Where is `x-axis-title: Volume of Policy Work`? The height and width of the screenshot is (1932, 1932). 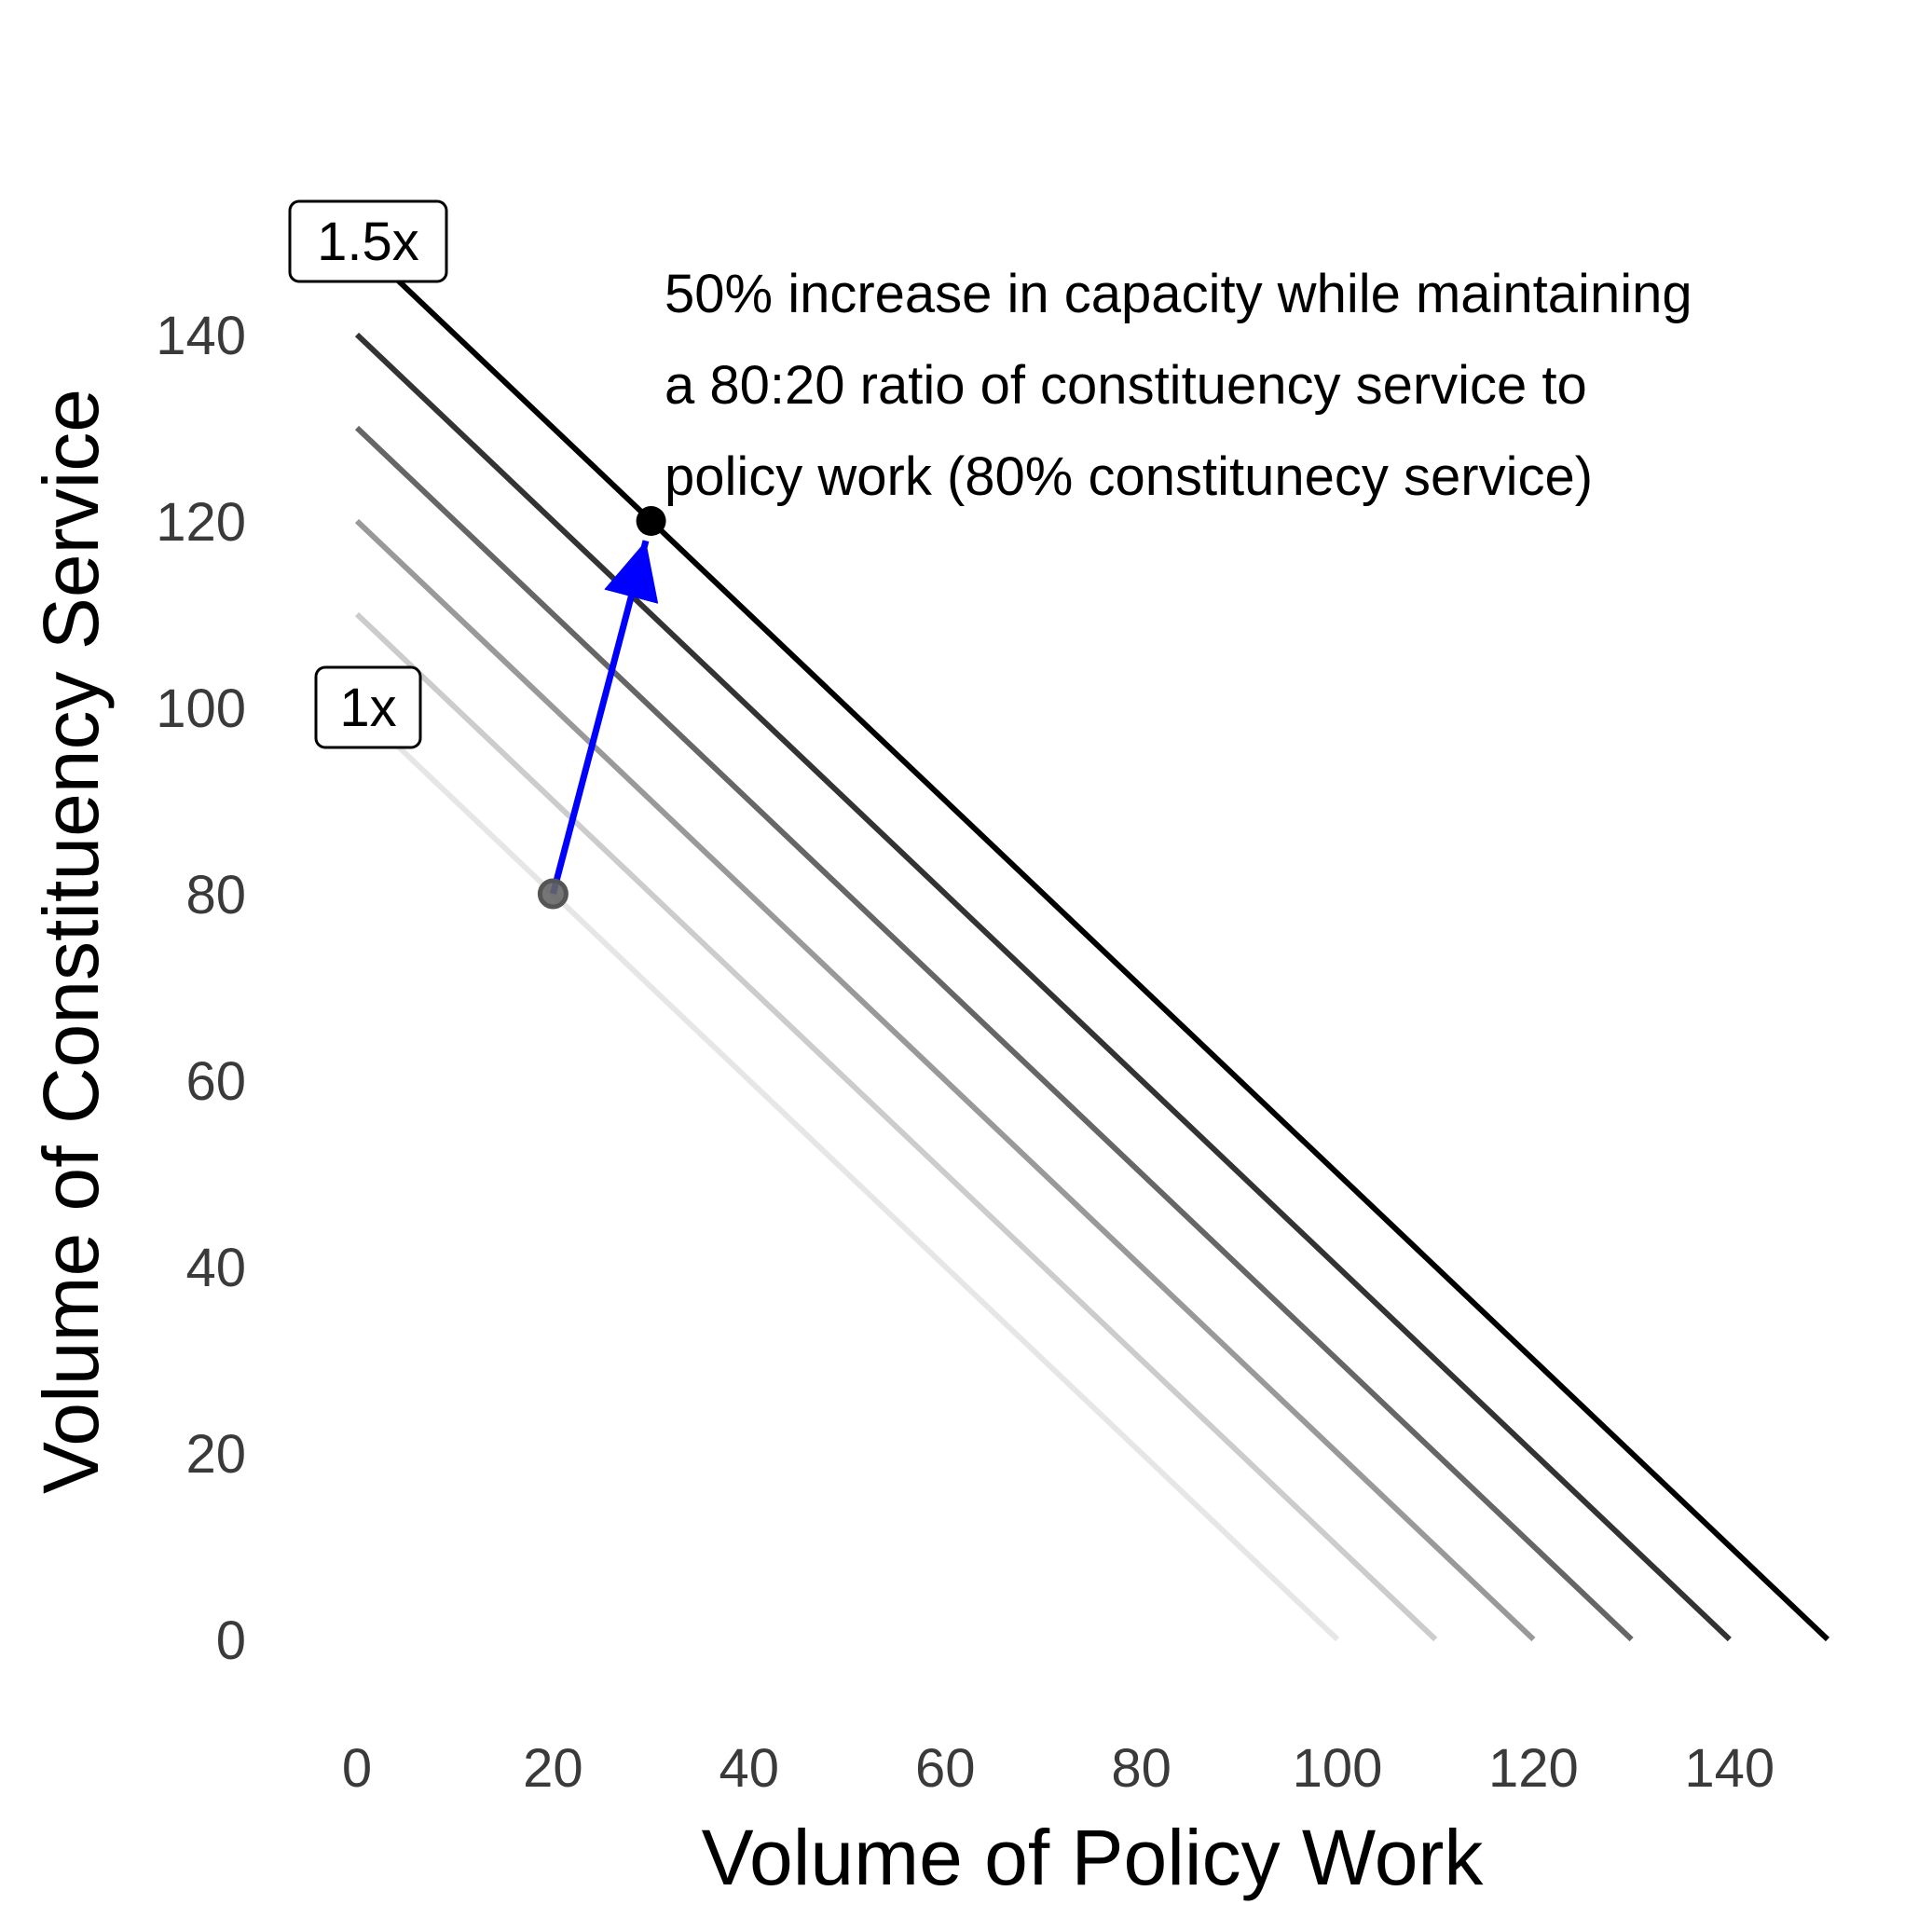
x-axis-title: Volume of Policy Work is located at coordinates (1093, 1857).